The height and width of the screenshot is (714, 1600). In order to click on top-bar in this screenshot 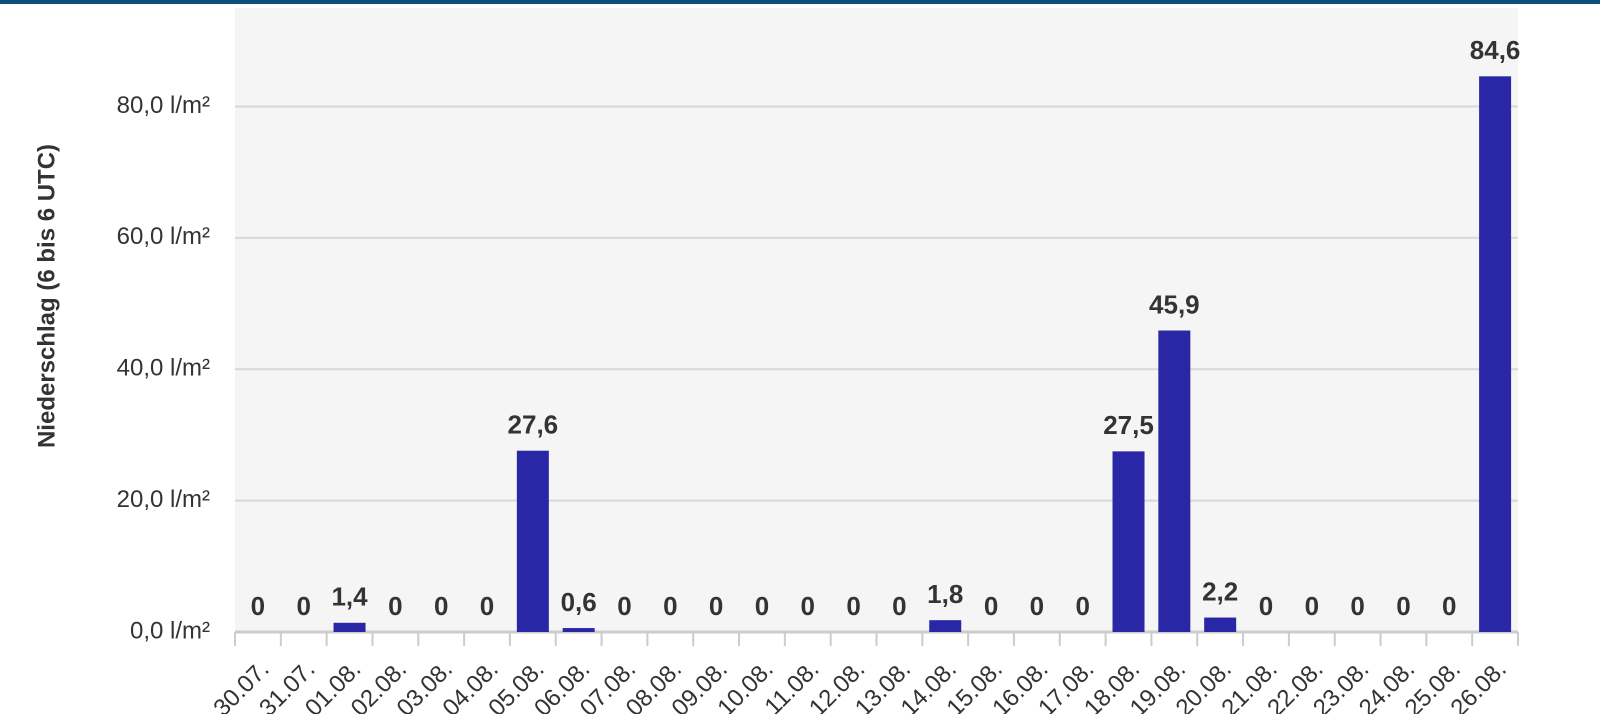, I will do `click(800, 2)`.